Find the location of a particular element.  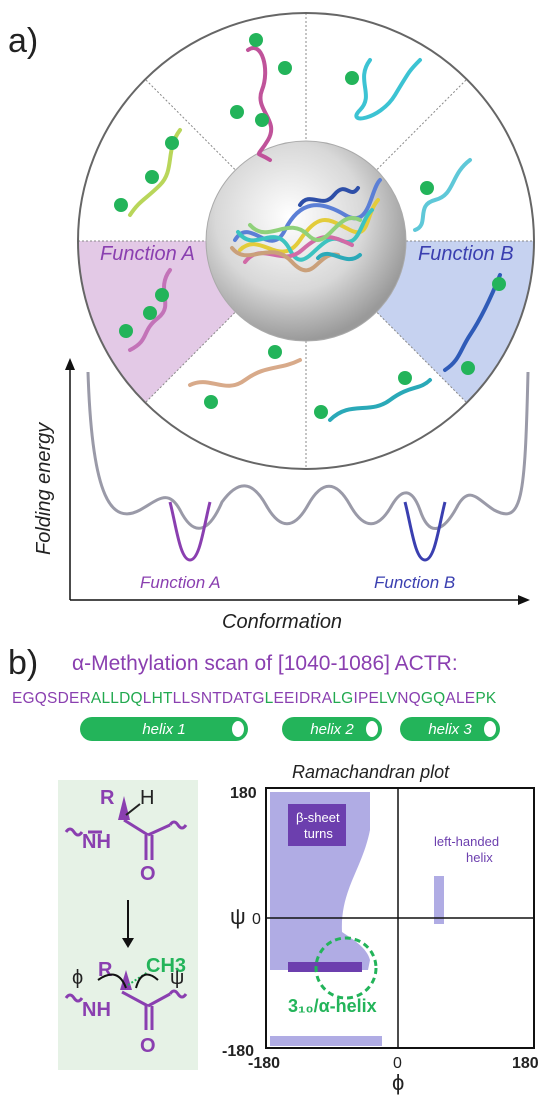

phi-symbol: ϕ is located at coordinates (77, 978).